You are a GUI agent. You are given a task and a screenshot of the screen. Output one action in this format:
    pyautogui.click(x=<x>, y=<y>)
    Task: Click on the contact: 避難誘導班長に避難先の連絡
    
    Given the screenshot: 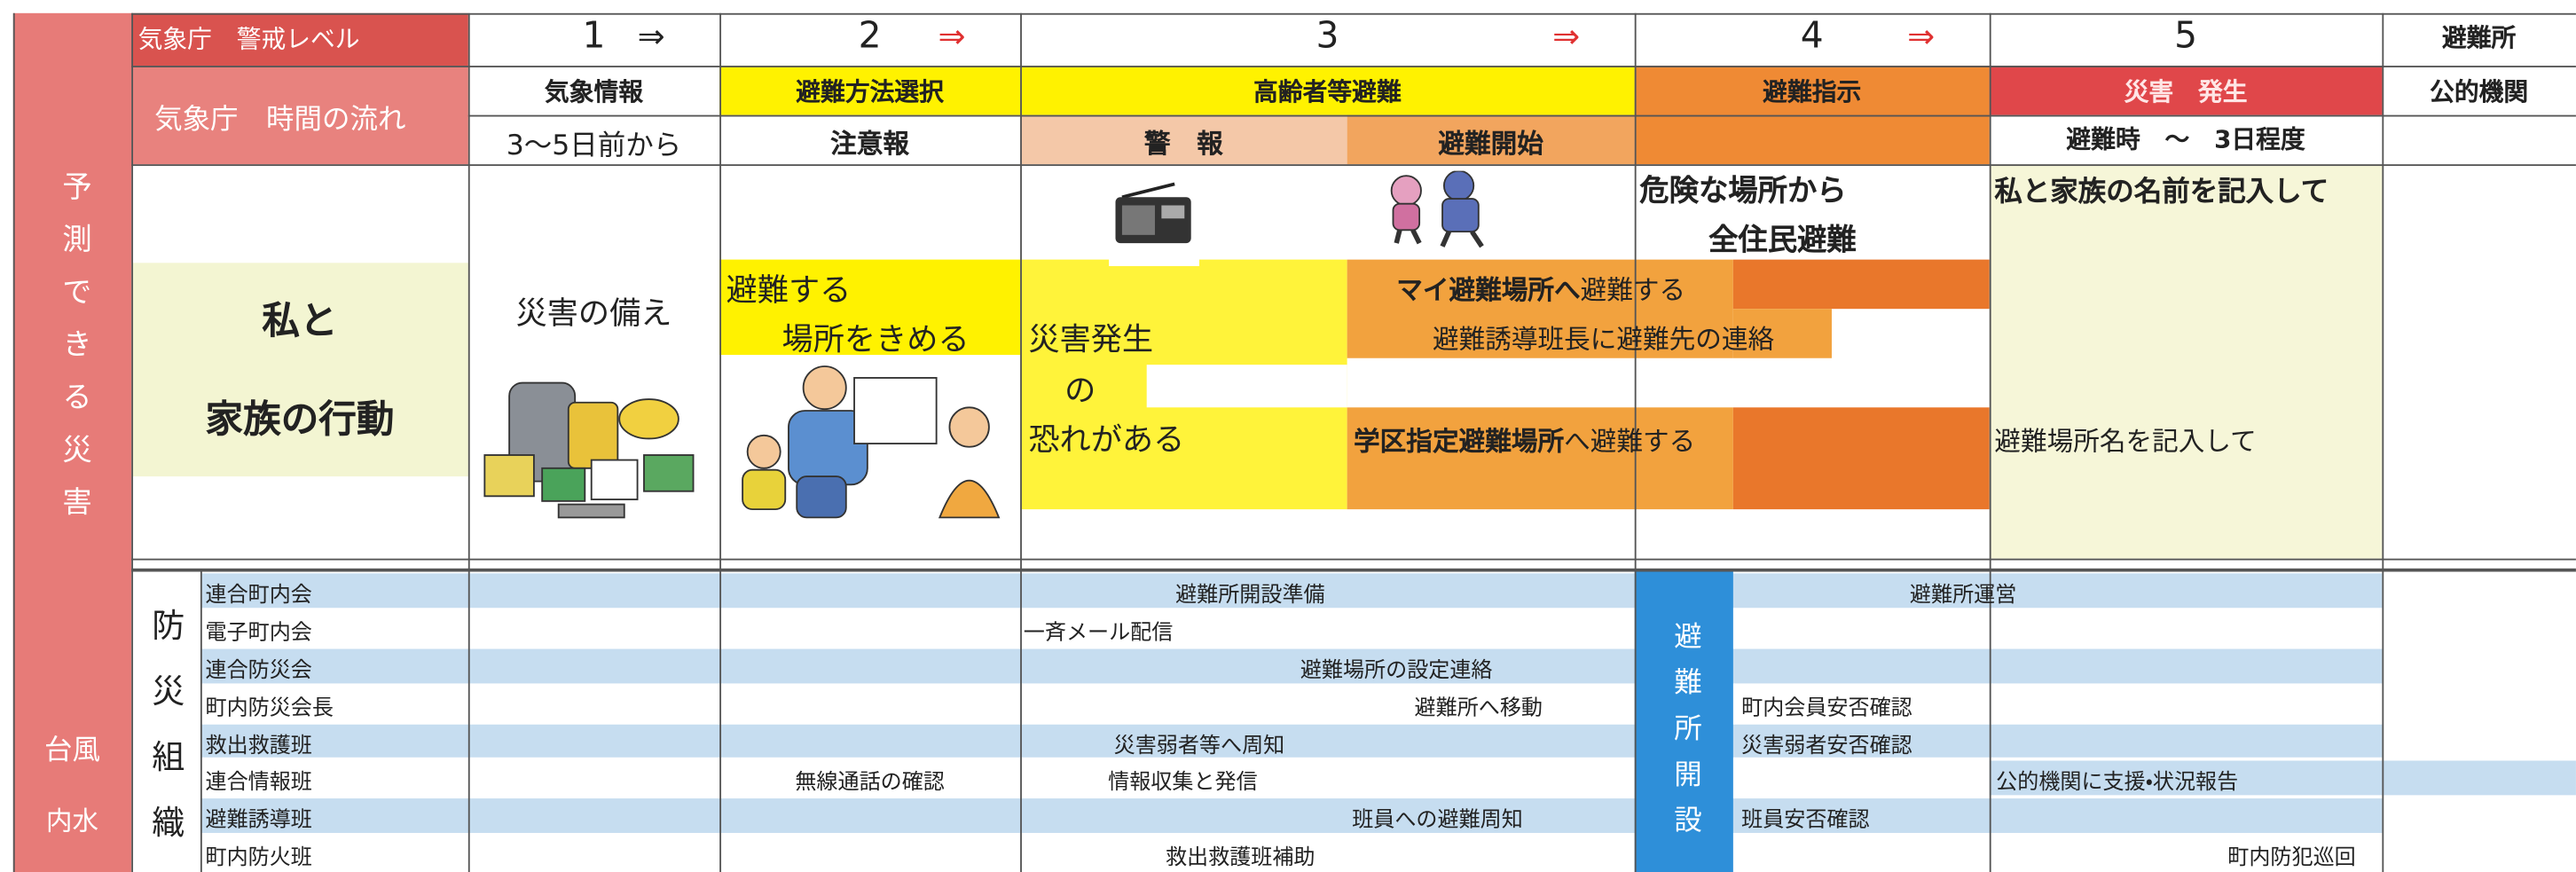 What is the action you would take?
    pyautogui.click(x=1603, y=339)
    